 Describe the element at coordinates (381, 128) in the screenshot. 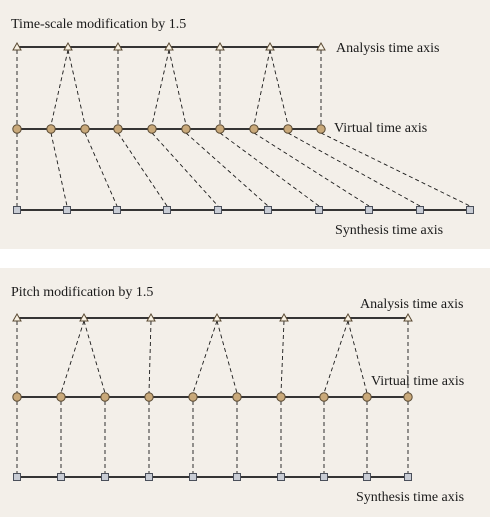

I see `timescale-virtual-label: Virtual time axis` at that location.